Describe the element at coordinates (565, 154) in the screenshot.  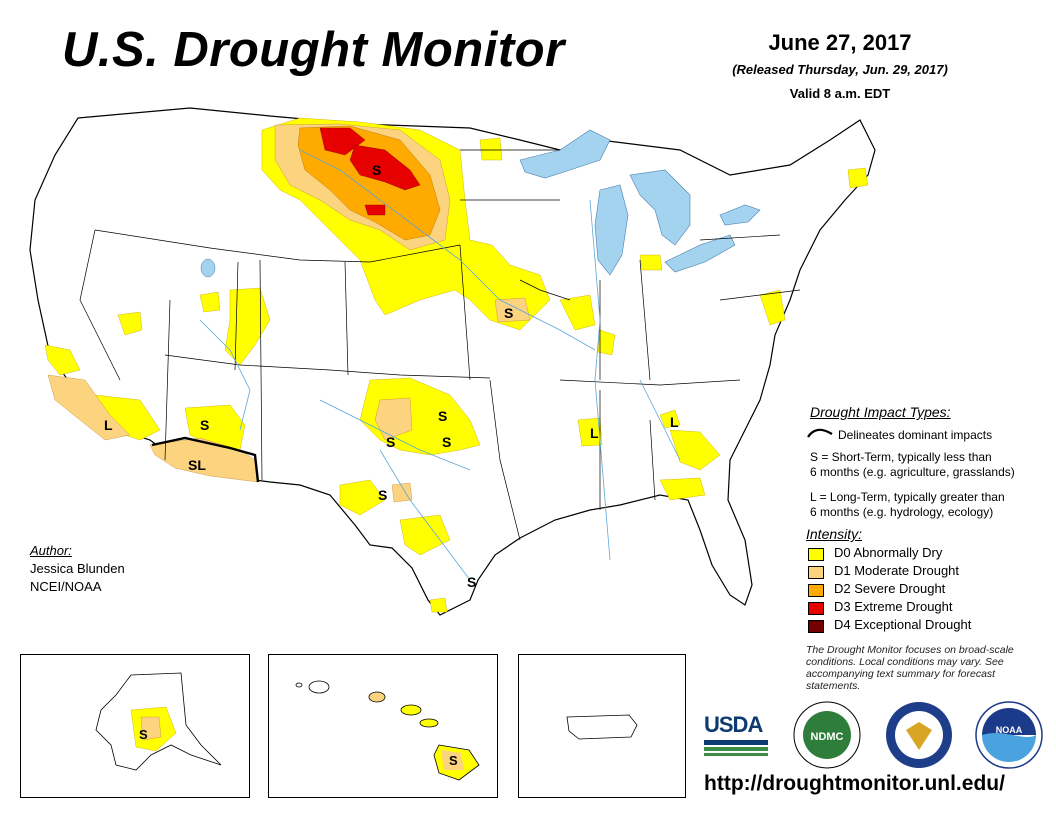
I see `lake-superior` at that location.